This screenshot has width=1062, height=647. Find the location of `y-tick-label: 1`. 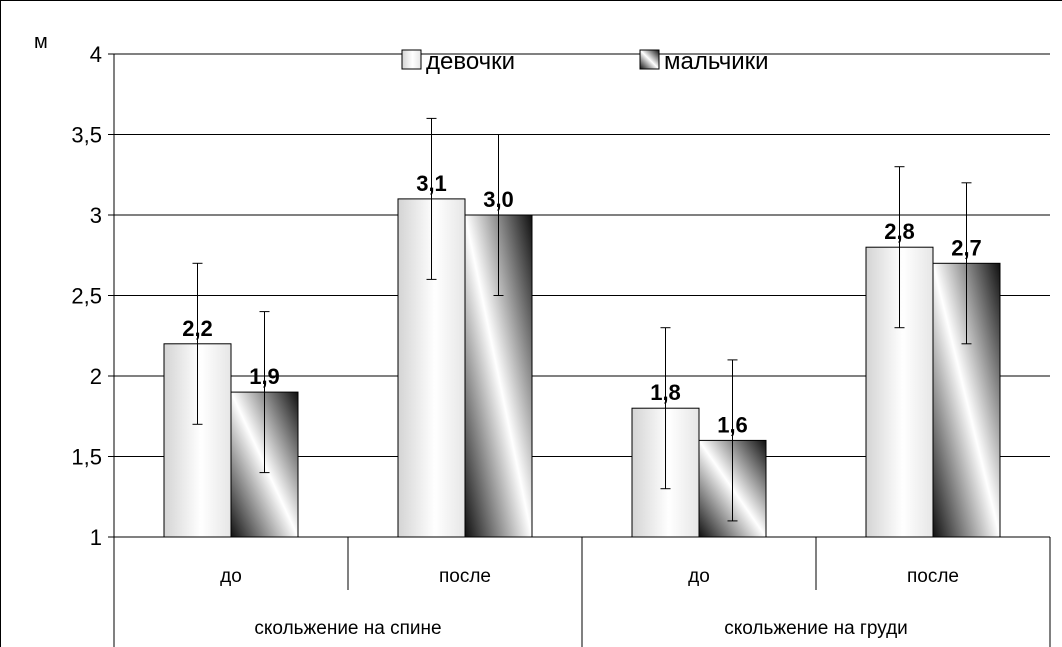

y-tick-label: 1 is located at coordinates (96, 537).